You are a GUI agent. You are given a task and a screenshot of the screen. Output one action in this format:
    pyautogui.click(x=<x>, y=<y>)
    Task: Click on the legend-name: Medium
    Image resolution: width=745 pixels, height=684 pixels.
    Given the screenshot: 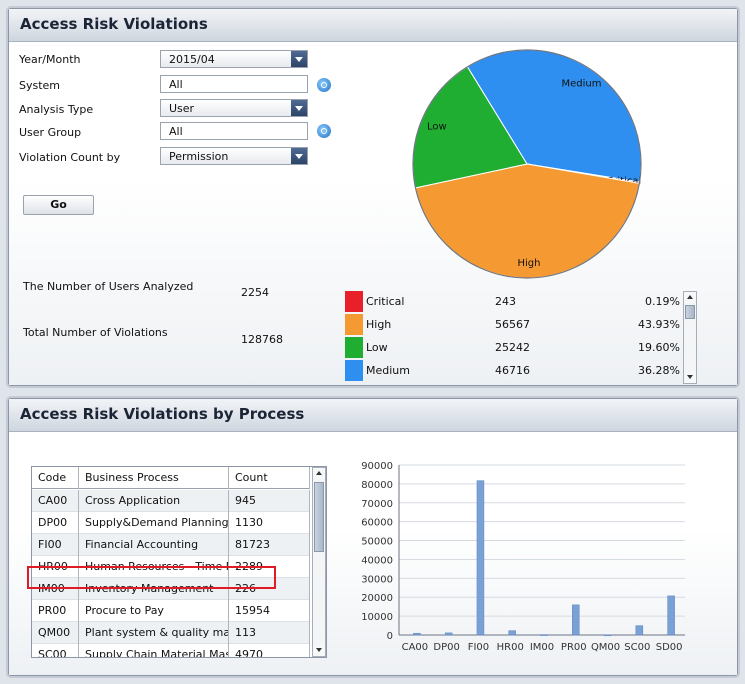 What is the action you would take?
    pyautogui.click(x=388, y=370)
    